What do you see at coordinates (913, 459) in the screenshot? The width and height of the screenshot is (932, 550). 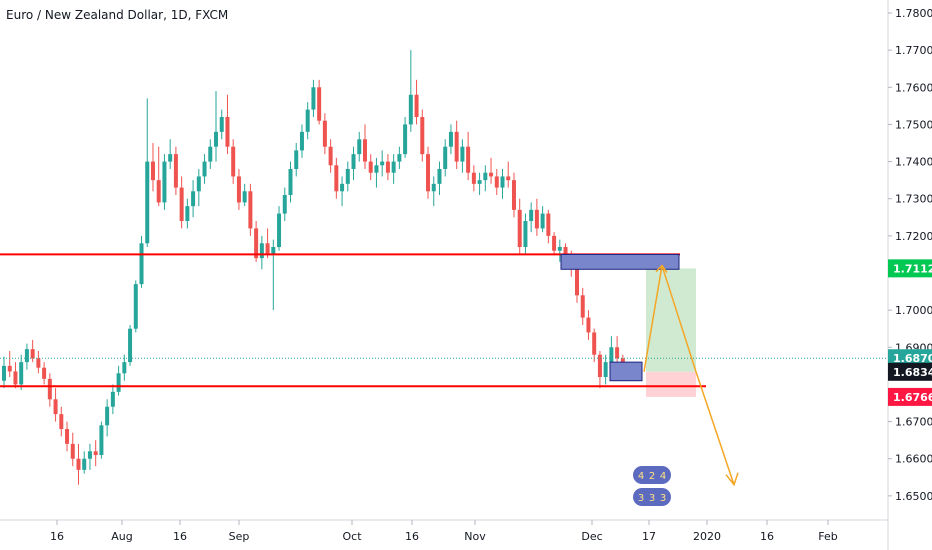 I see `price-tick-label: 1.66000` at bounding box center [913, 459].